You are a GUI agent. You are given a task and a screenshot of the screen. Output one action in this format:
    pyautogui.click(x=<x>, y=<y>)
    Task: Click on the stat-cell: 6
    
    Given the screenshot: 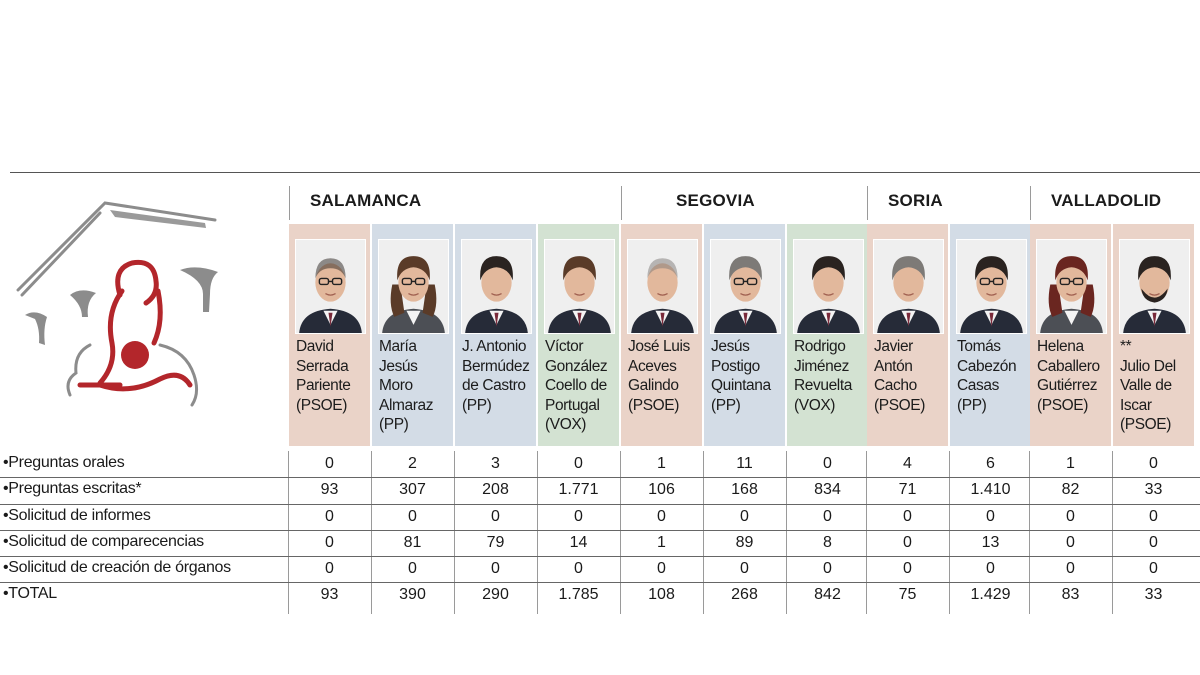 What is the action you would take?
    pyautogui.click(x=990, y=463)
    